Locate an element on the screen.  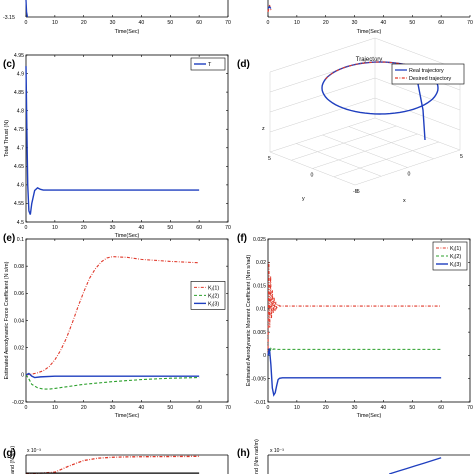
a-xtick-label: 60 is located at coordinates (199, 23).